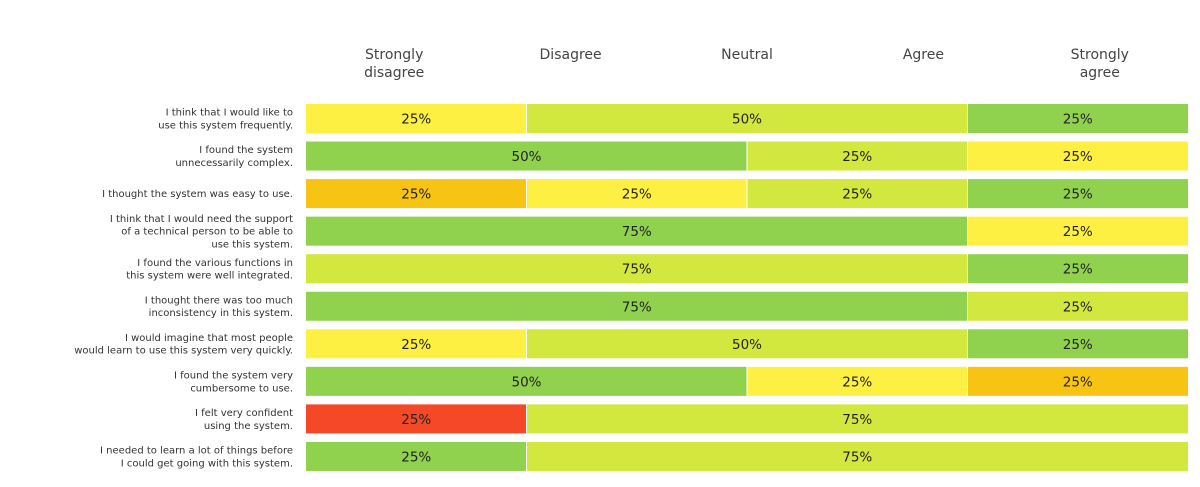 The height and width of the screenshot is (487, 1200). I want to click on row-label-line: I found the various functions in, so click(215, 263).